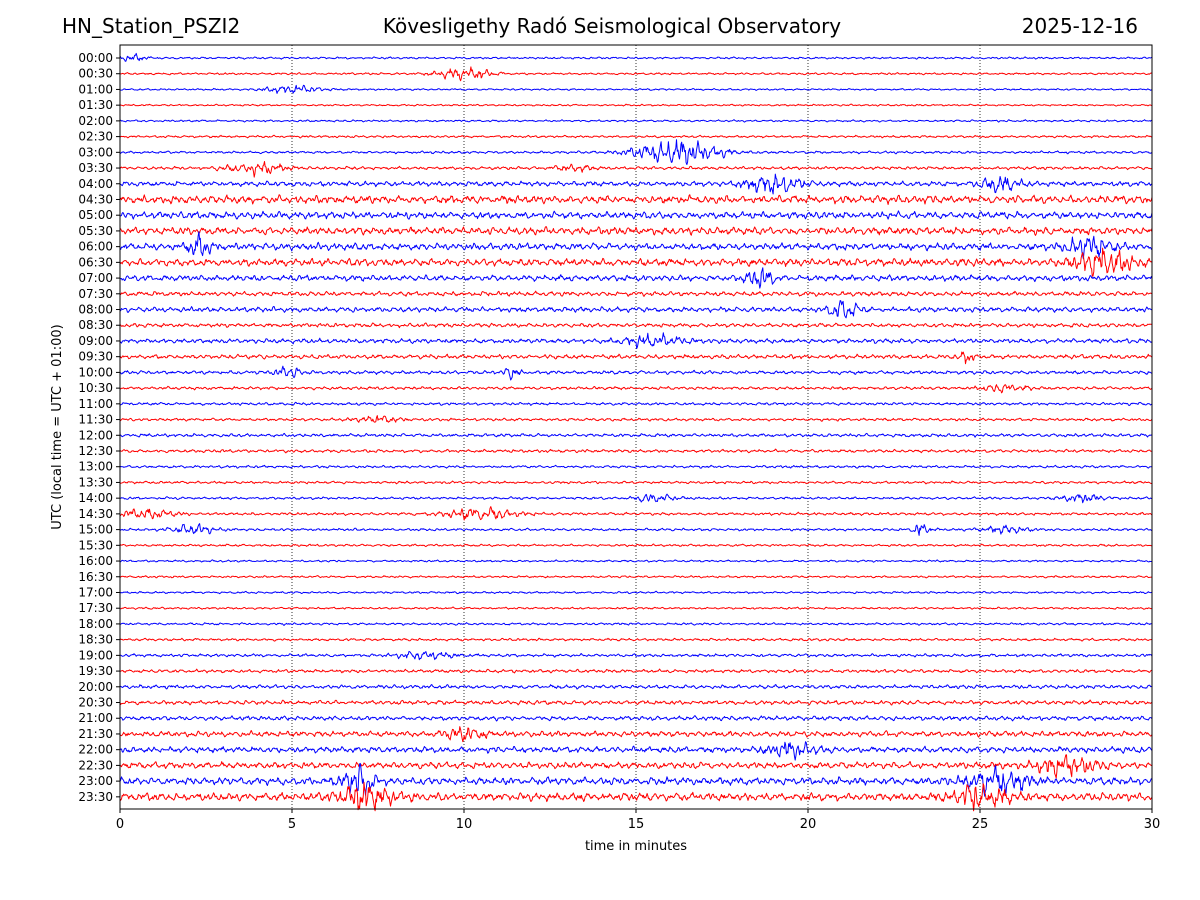  I want to click on row-label-0230: 02:30, so click(95, 137).